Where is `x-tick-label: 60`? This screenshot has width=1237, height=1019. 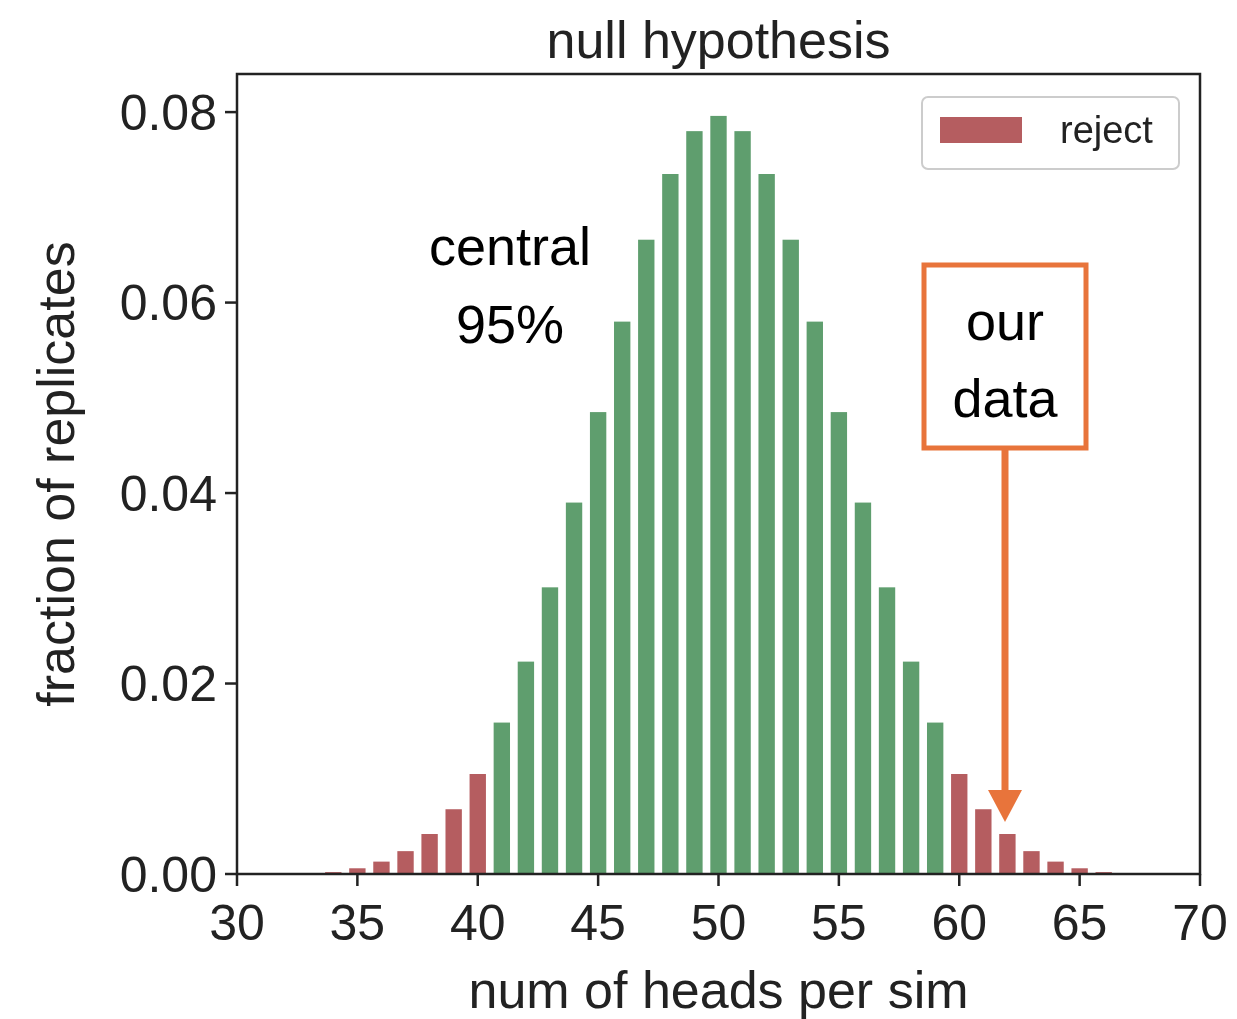 x-tick-label: 60 is located at coordinates (959, 923).